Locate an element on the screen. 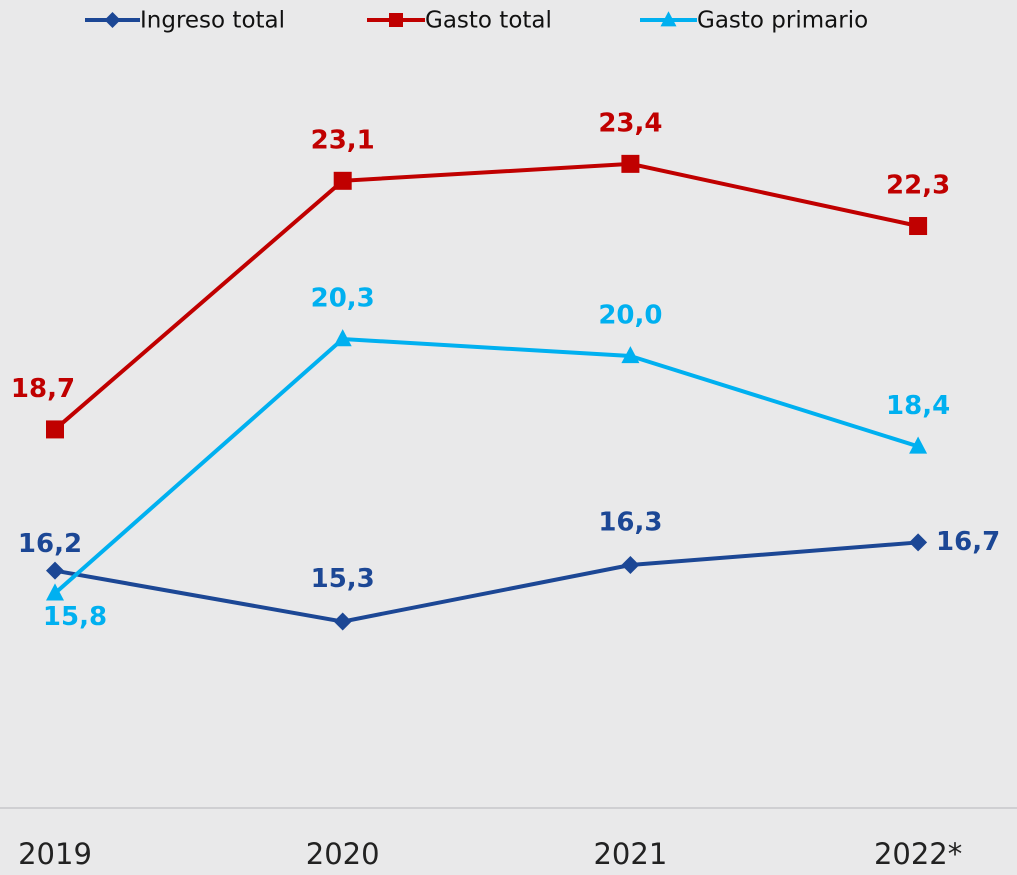 This screenshot has width=1017, height=875. legend-label: Gasto total is located at coordinates (488, 21).